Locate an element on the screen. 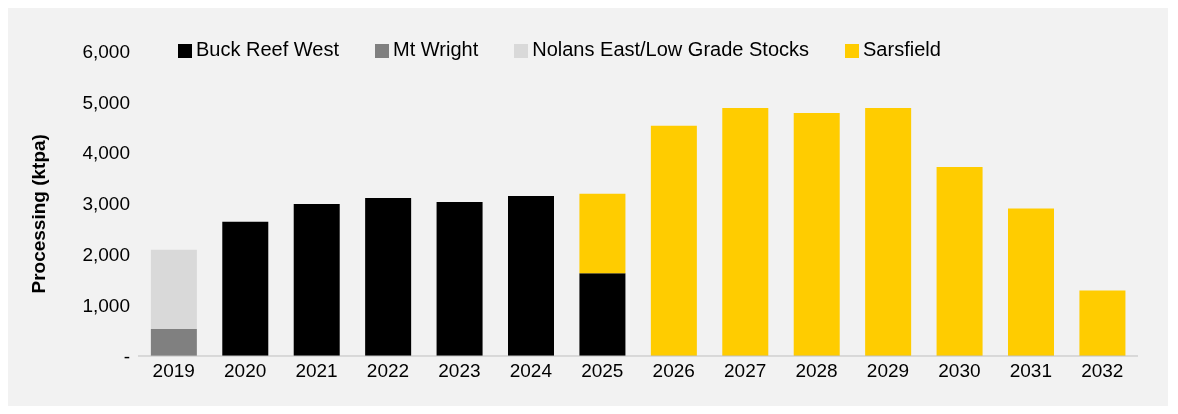 Image resolution: width=1178 pixels, height=414 pixels. y-tick-label: 4,000 is located at coordinates (106, 153).